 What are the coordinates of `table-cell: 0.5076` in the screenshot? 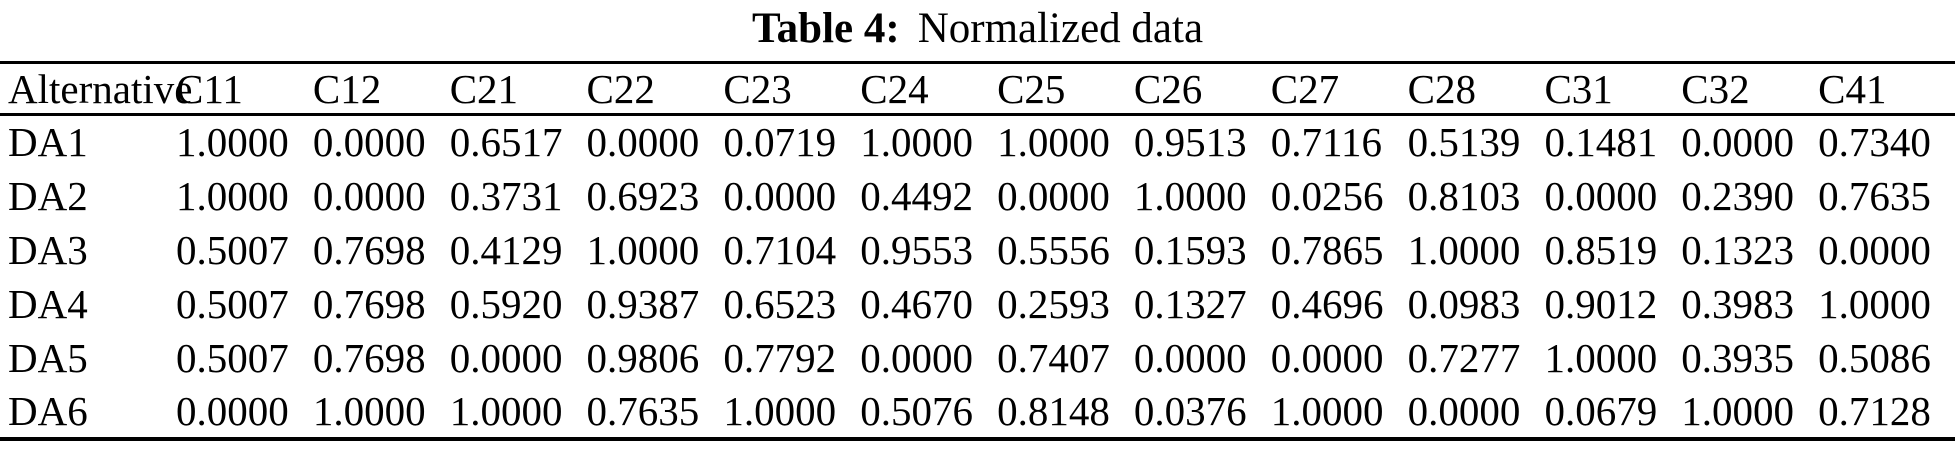 It's located at (916, 410).